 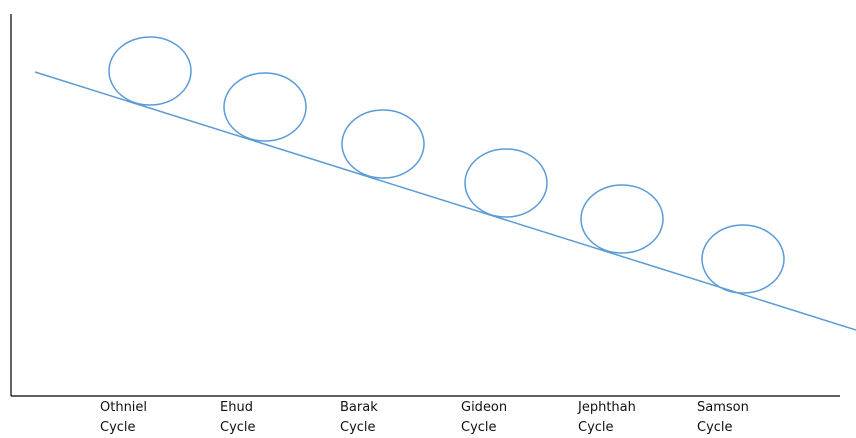 What do you see at coordinates (238, 418) in the screenshot?
I see `cycle-label-ehud: Ehud Cycle` at bounding box center [238, 418].